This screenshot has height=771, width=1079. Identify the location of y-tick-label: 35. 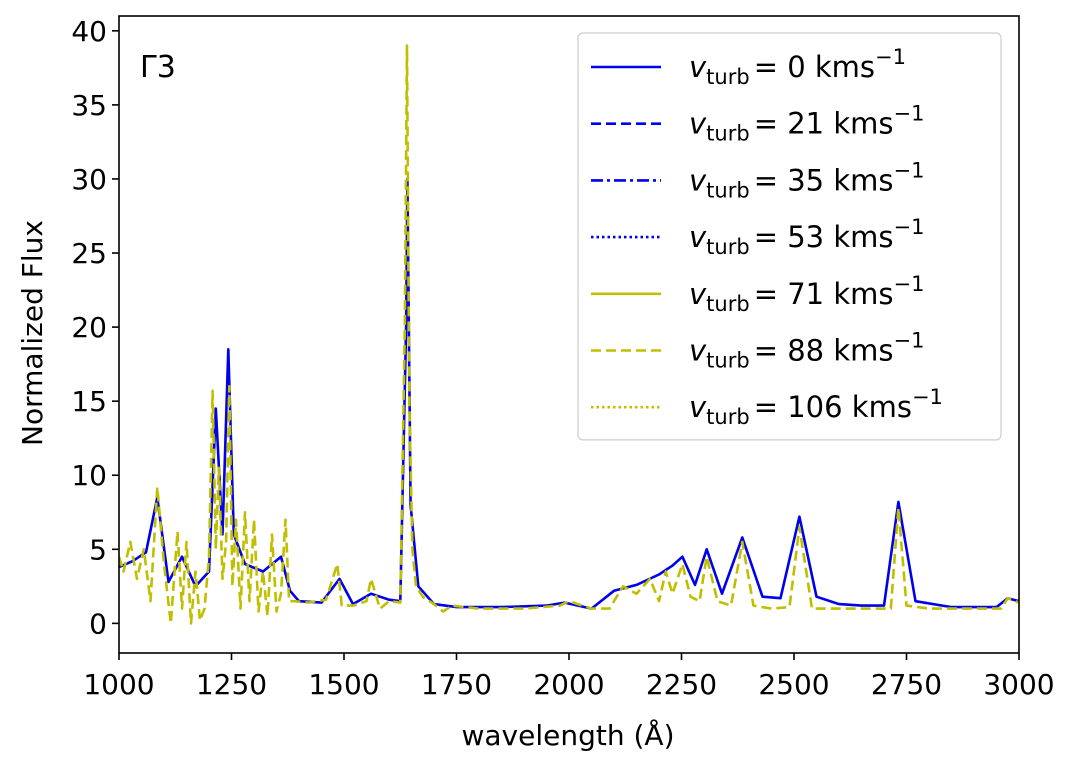
(89, 105).